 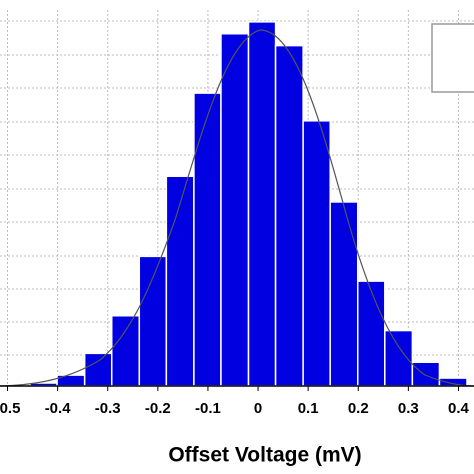 What do you see at coordinates (208, 408) in the screenshot?
I see `x-tick-label: -0.1` at bounding box center [208, 408].